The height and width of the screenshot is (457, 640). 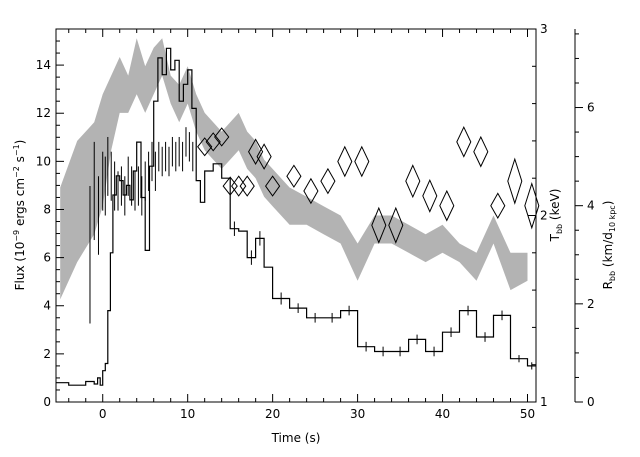 What do you see at coordinates (47, 209) in the screenshot?
I see `flux-tick-label: 8` at bounding box center [47, 209].